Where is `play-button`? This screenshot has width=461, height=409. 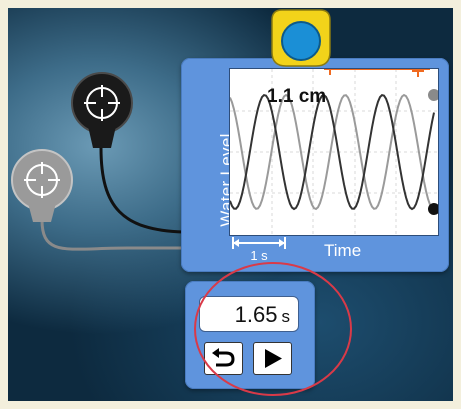
play-button is located at coordinates (272, 358).